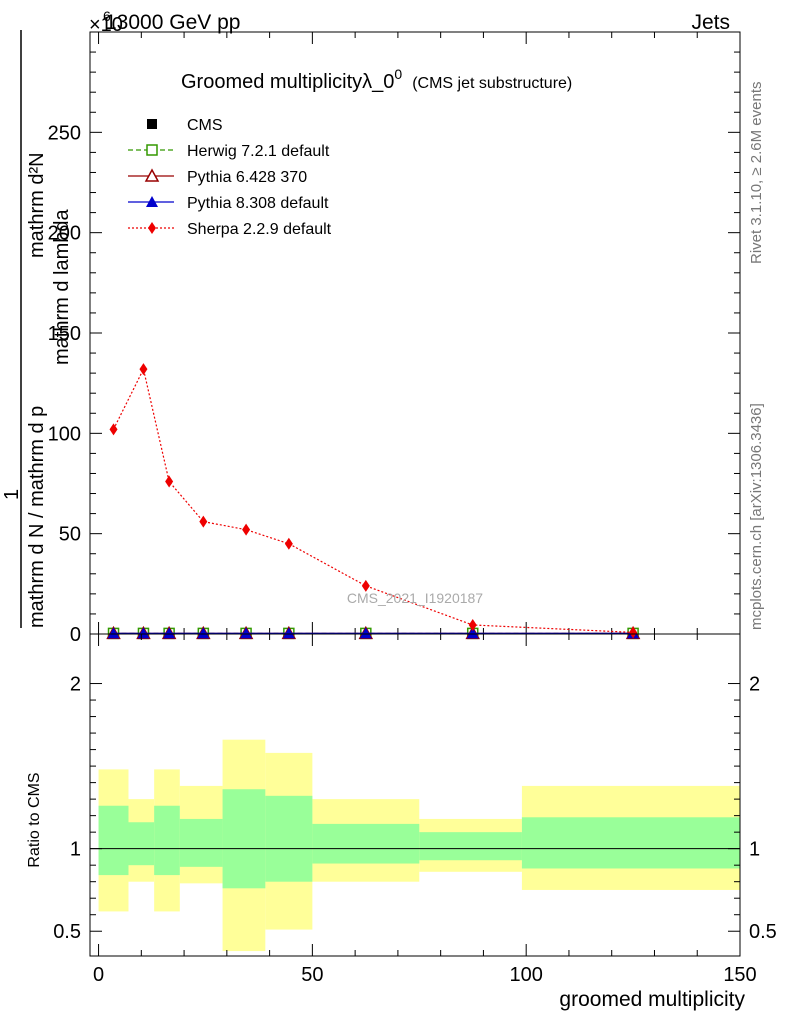 Image resolution: width=786 pixels, height=1024 pixels. Describe the element at coordinates (64, 334) in the screenshot. I see `y-tick-label: 150` at that location.